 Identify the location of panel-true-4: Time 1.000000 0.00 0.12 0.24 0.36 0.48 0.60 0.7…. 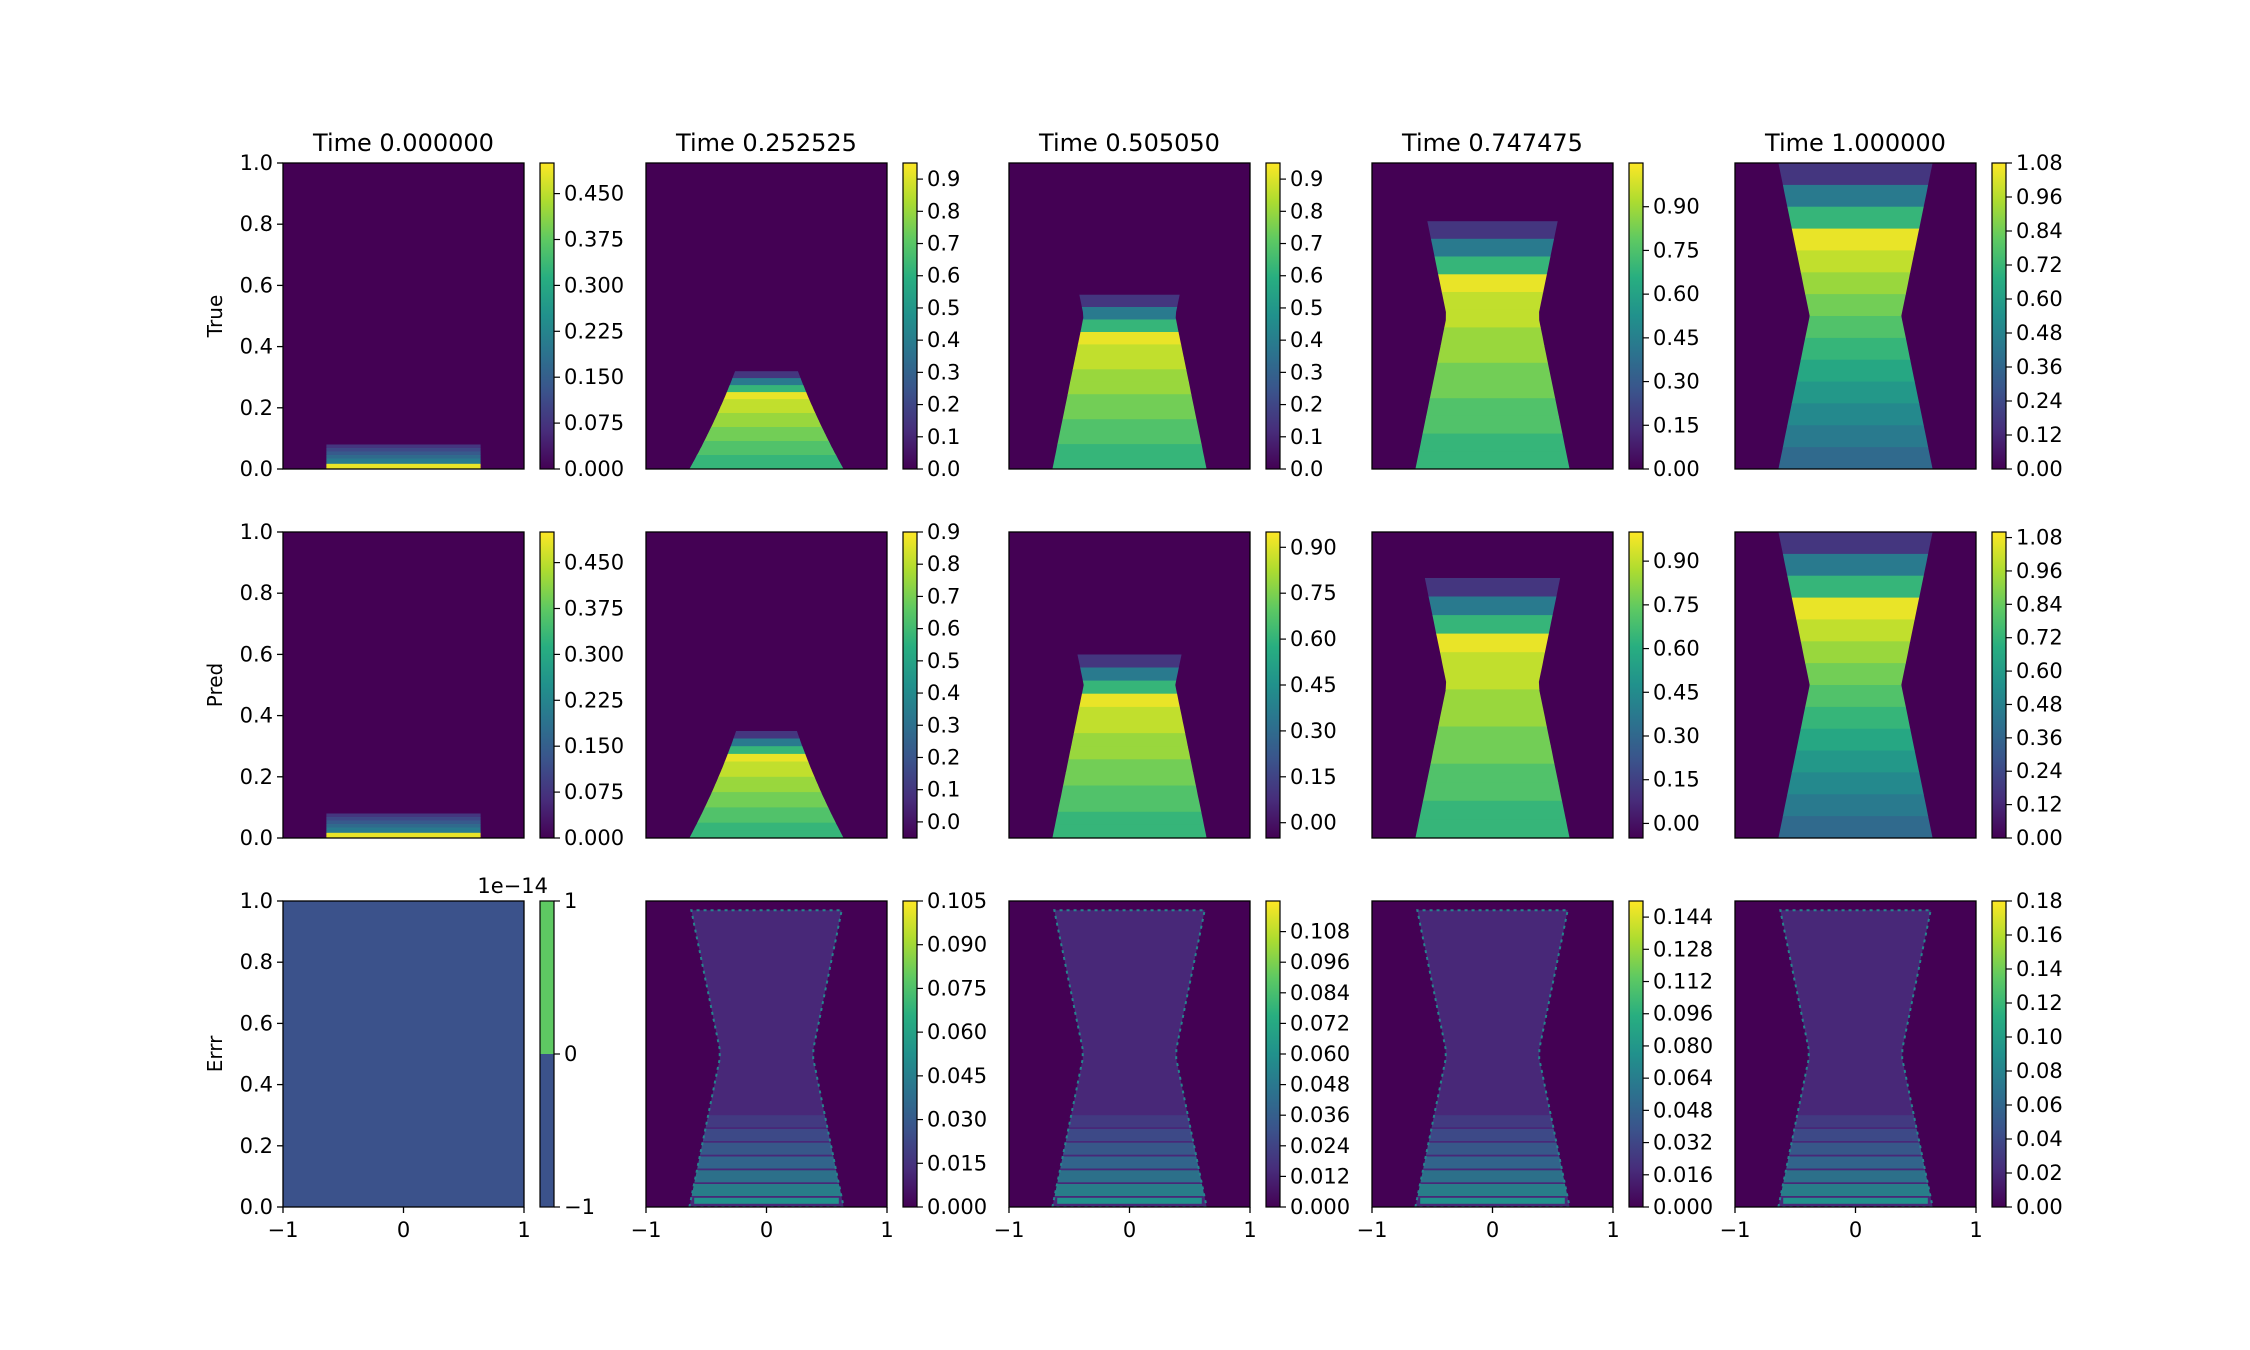
(1898, 305).